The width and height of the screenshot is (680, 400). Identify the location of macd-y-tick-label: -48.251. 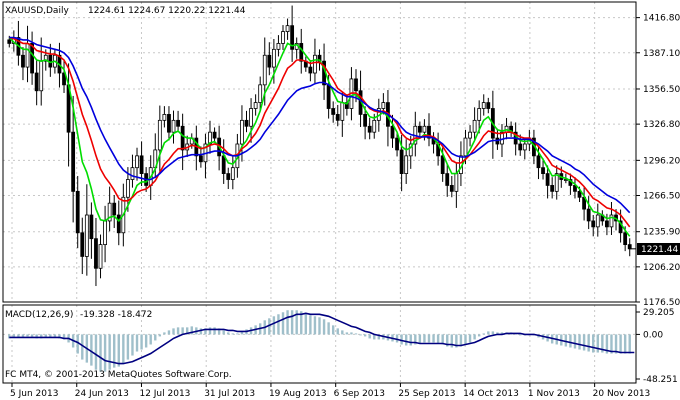
(660, 380).